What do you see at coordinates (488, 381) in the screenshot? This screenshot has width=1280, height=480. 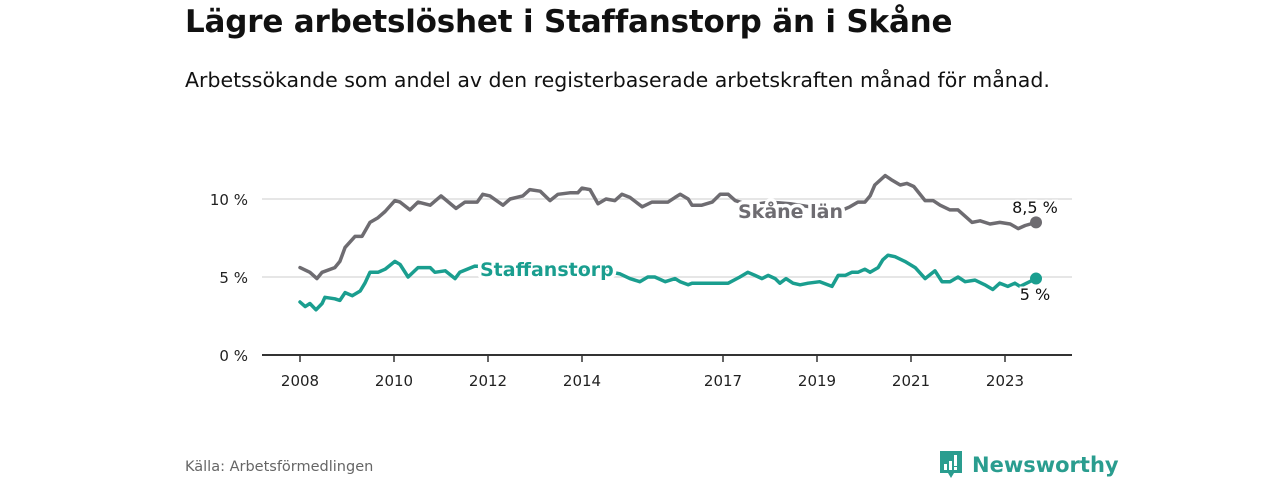 I see `x-tick-label: 2012` at bounding box center [488, 381].